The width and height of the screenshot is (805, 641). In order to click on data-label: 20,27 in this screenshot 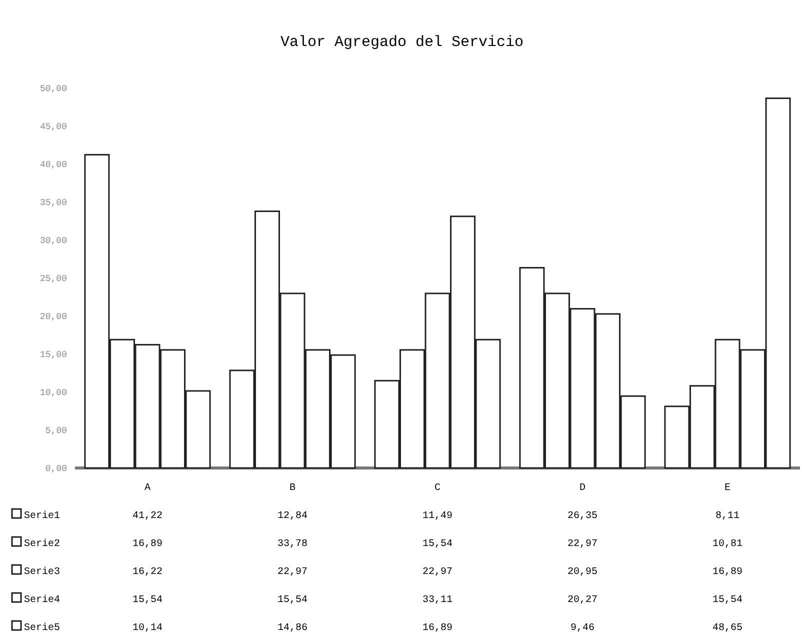, I will do `click(582, 600)`.